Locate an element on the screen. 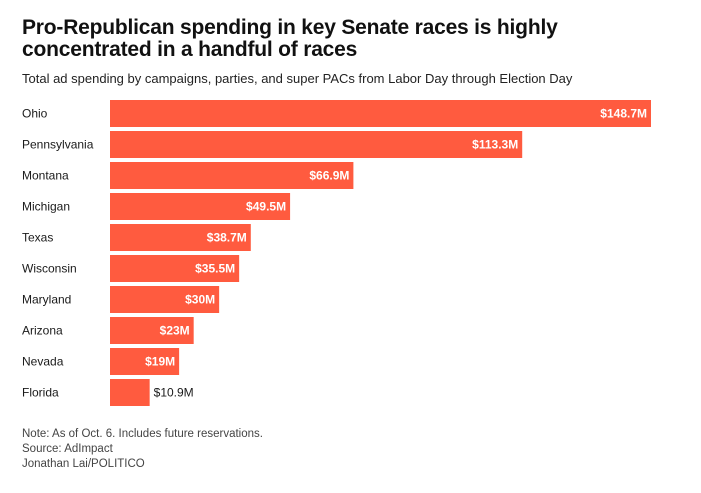  source-note: Source: AdImpact is located at coordinates (67, 449).